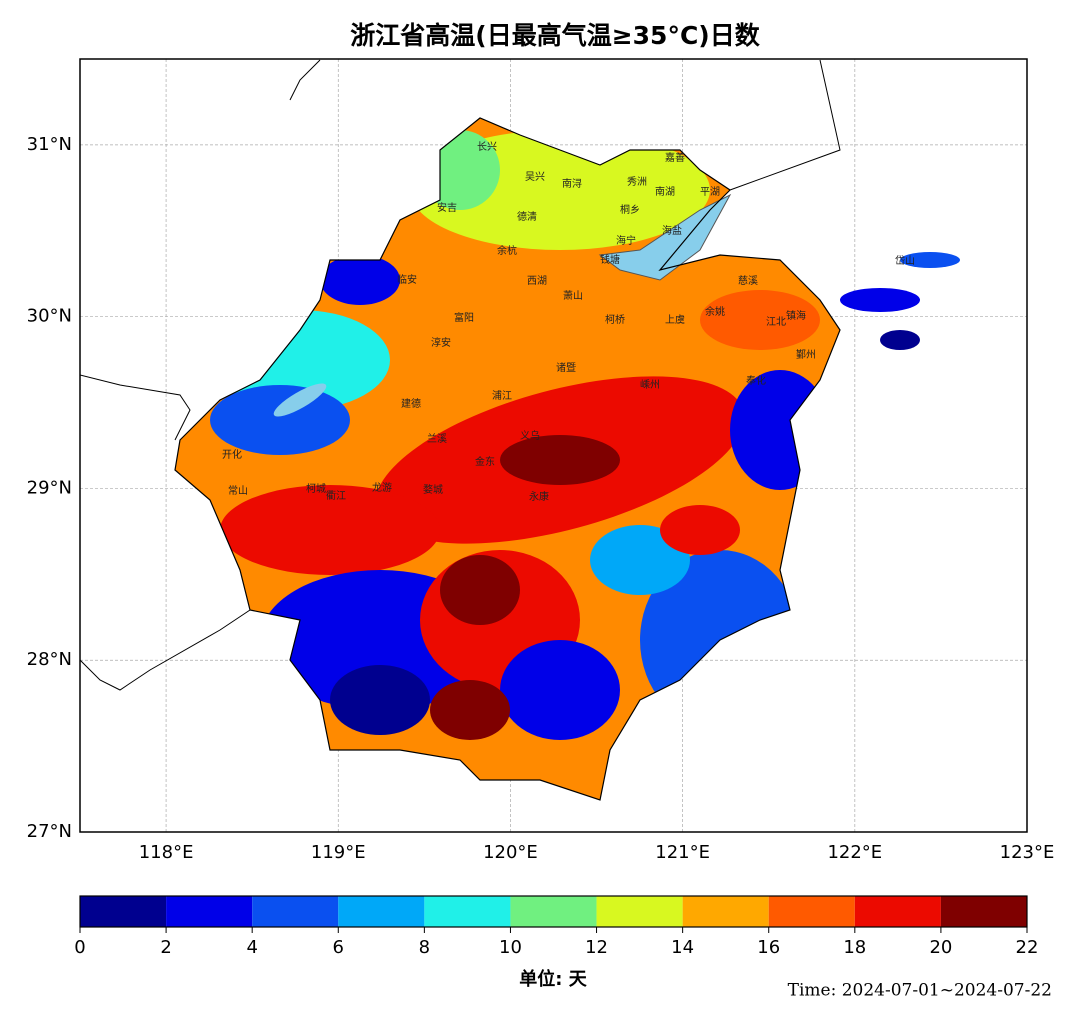 The image size is (1080, 1017). What do you see at coordinates (776, 322) in the screenshot?
I see `place-label: 江北` at bounding box center [776, 322].